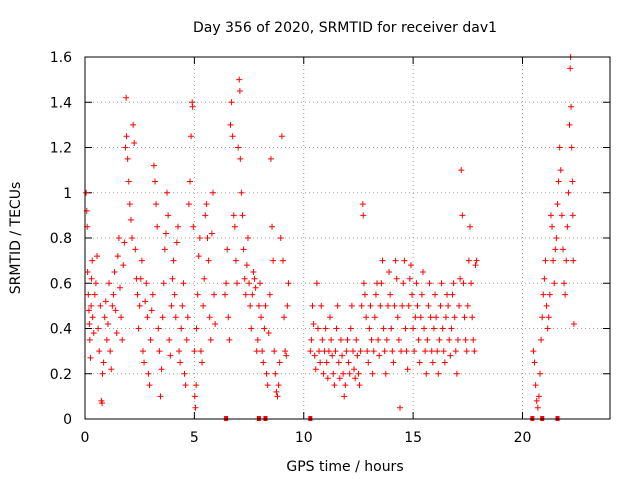  What do you see at coordinates (61, 103) in the screenshot?
I see `y-tick-label: 1.4` at bounding box center [61, 103].